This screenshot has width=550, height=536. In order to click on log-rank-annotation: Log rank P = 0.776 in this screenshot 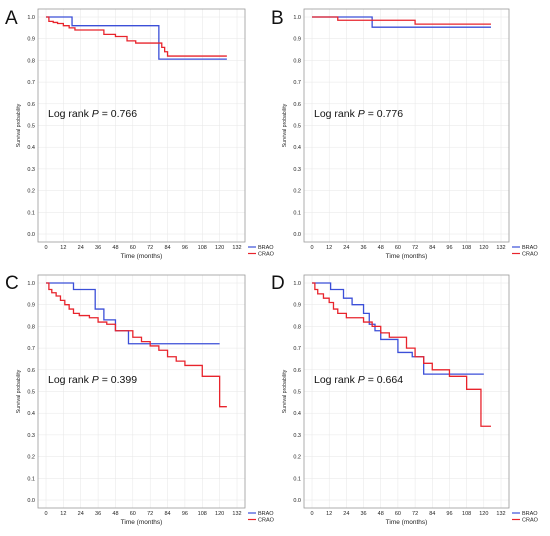, I will do `click(358, 114)`.